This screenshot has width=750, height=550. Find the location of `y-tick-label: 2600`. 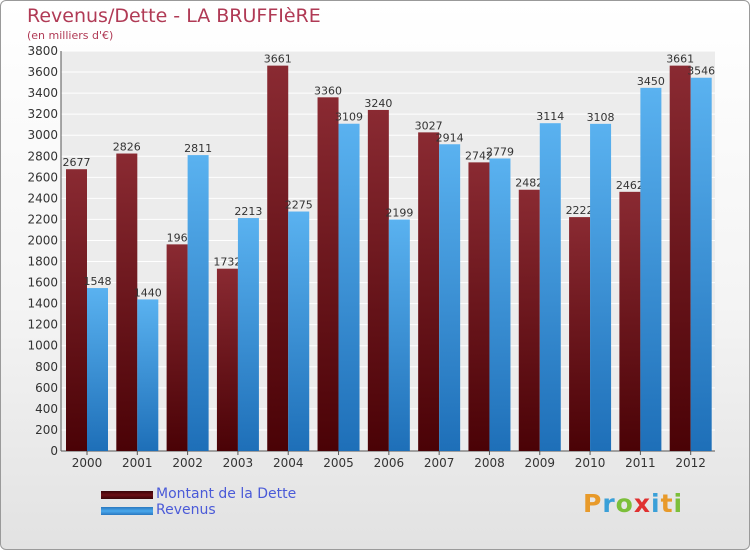

y-tick-label: 2600 is located at coordinates (42, 177).